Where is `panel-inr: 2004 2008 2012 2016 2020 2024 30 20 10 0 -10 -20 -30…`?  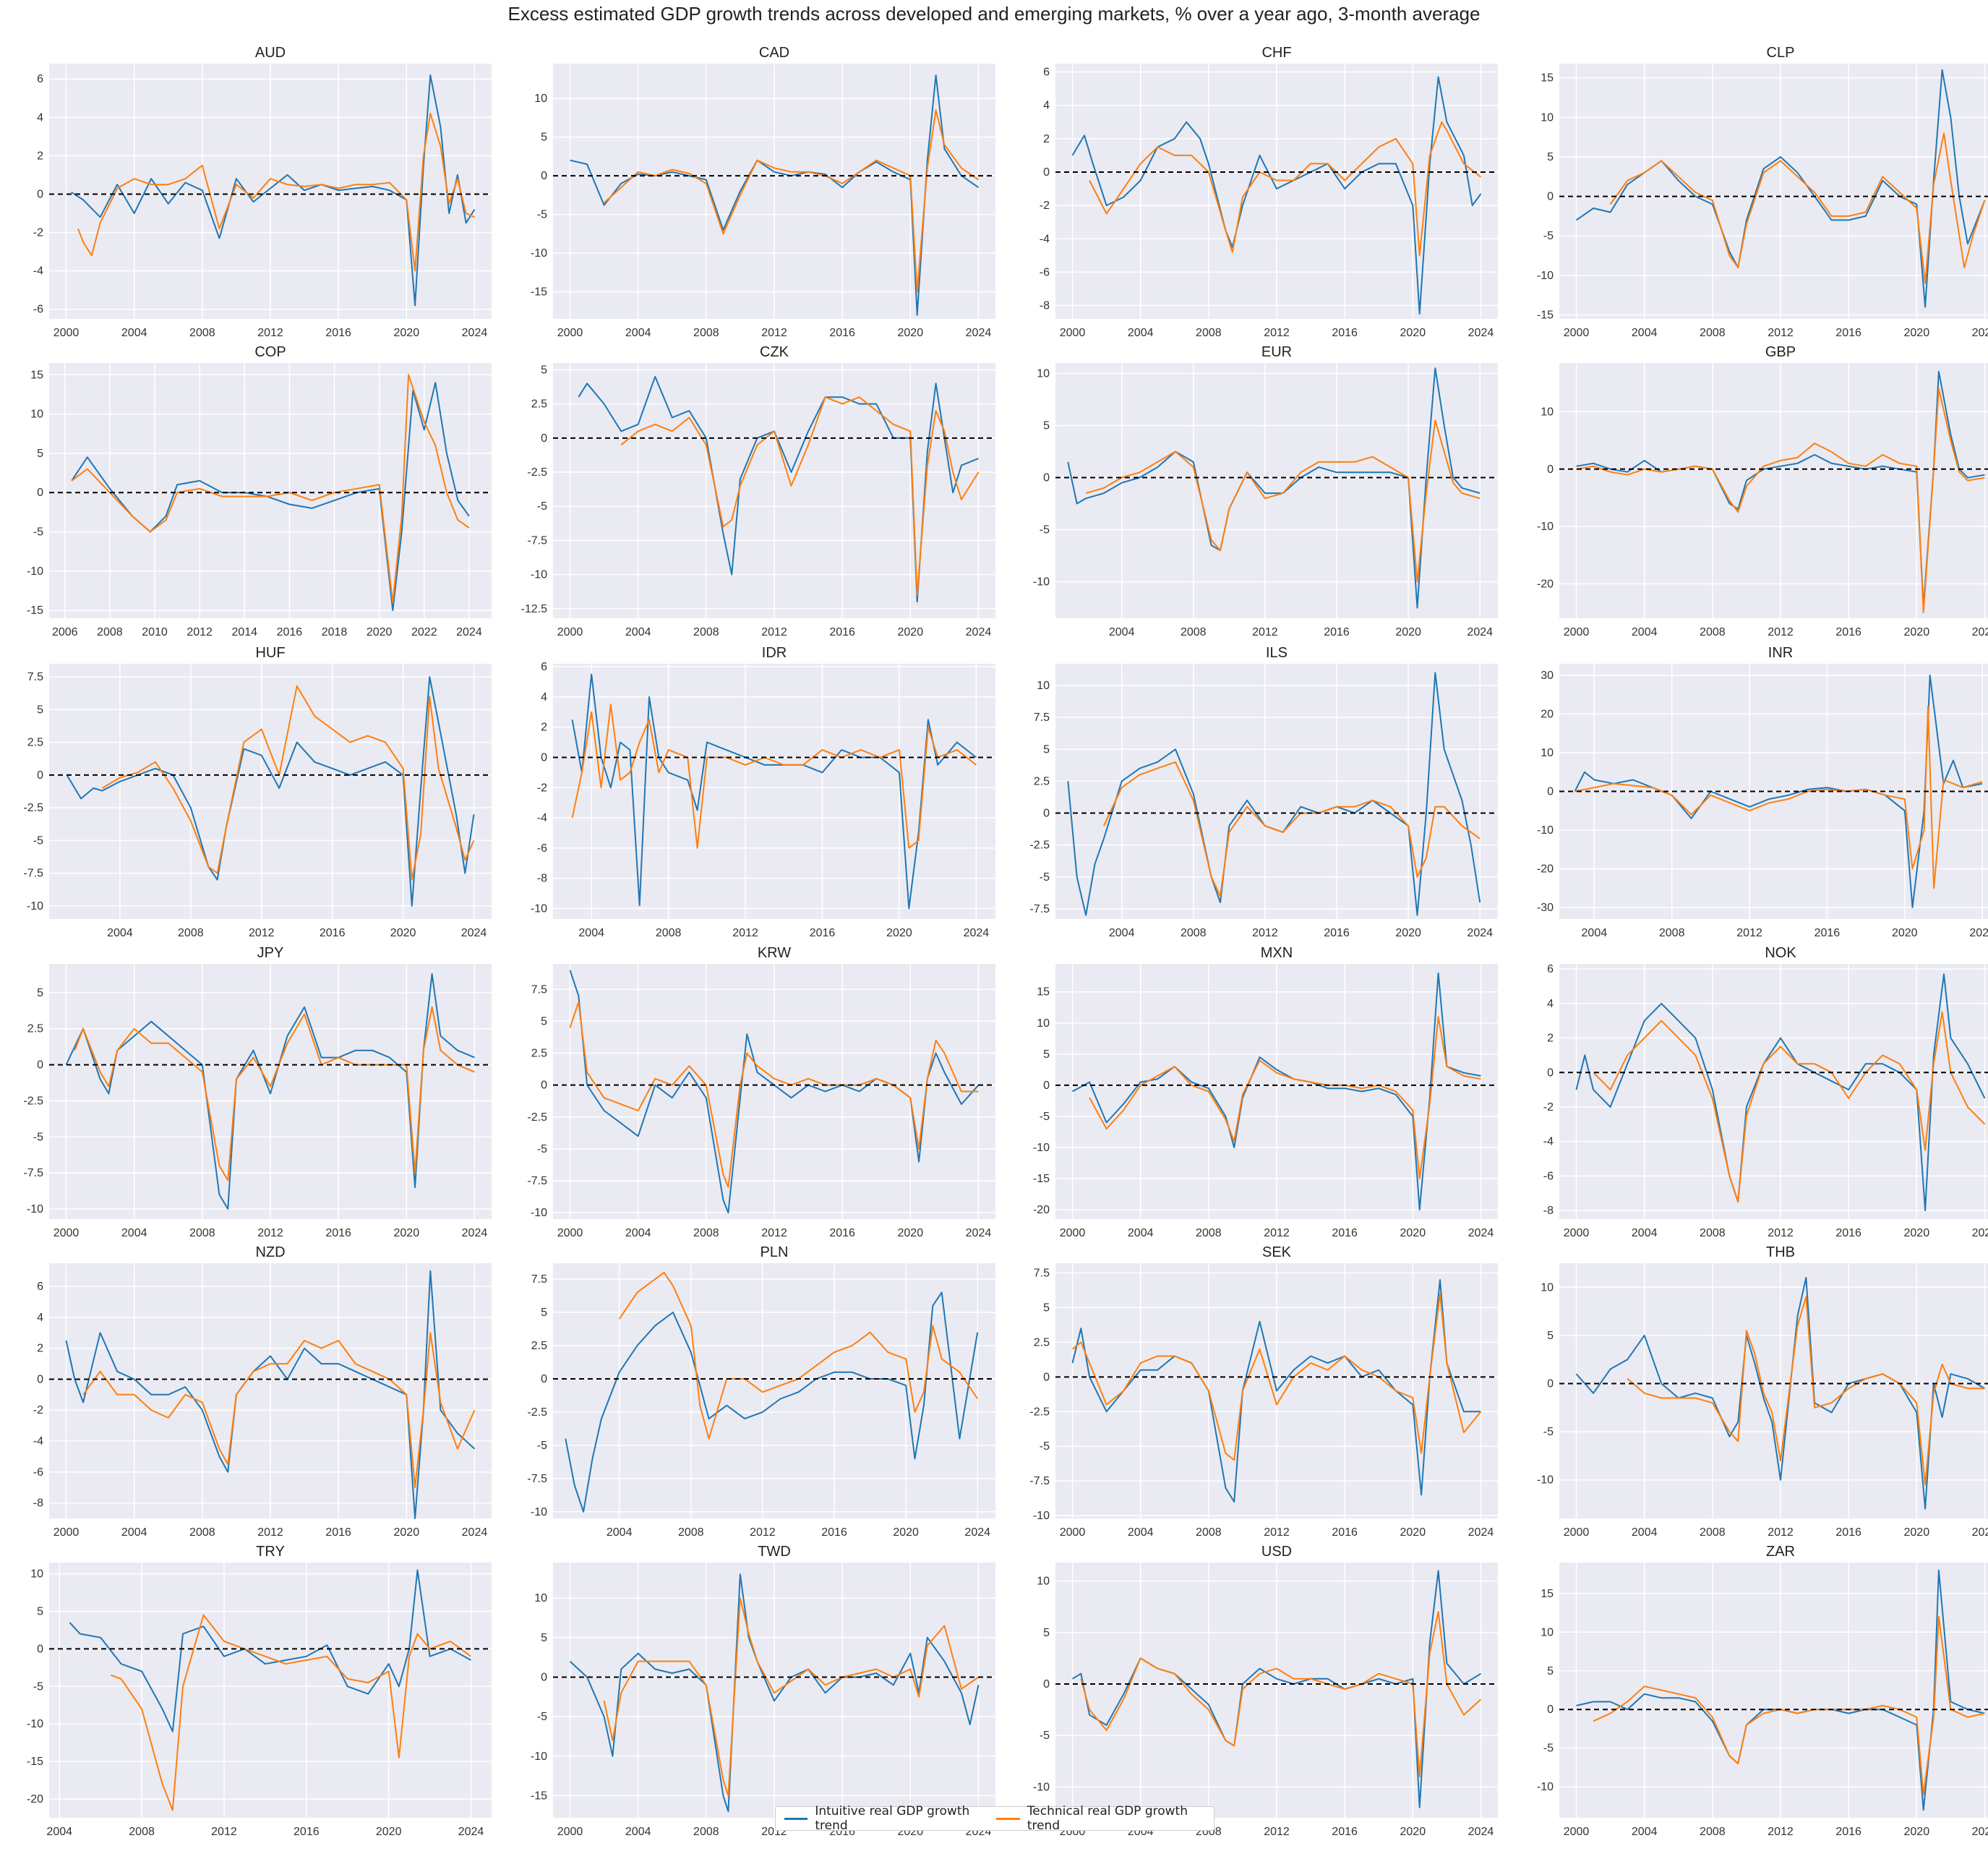
panel-inr: 2004 2008 2012 2016 2020 2024 30 20 10 0 -10 -20 -30… is located at coordinates (1762, 792).